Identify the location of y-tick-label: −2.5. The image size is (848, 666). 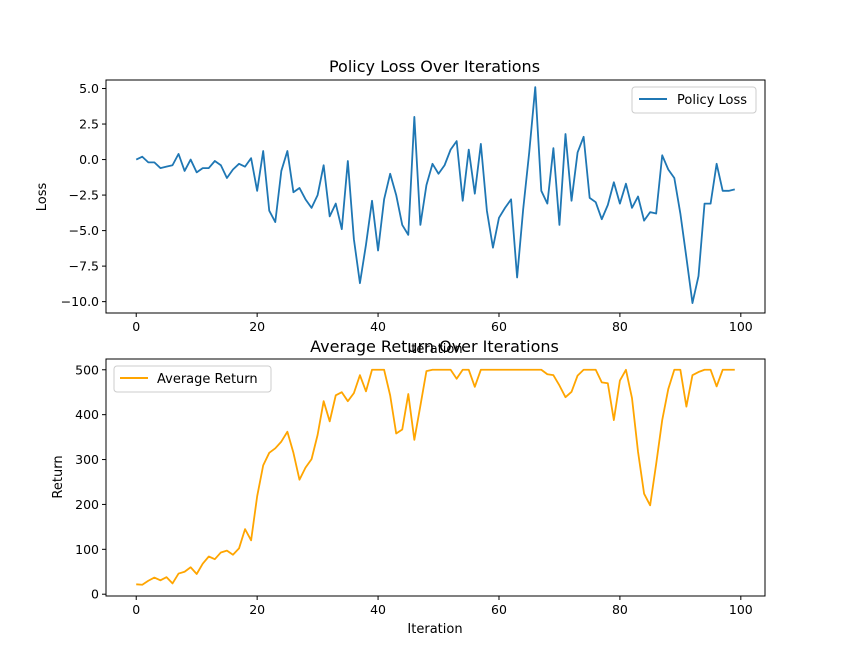
(84, 195).